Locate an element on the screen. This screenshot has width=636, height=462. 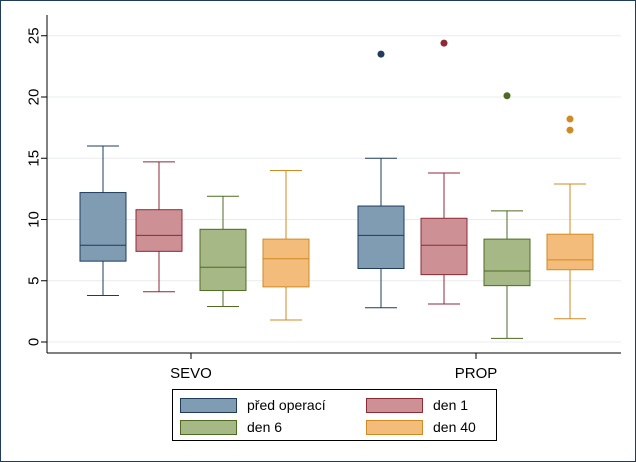
box-prop-s1-iqr is located at coordinates (381, 237).